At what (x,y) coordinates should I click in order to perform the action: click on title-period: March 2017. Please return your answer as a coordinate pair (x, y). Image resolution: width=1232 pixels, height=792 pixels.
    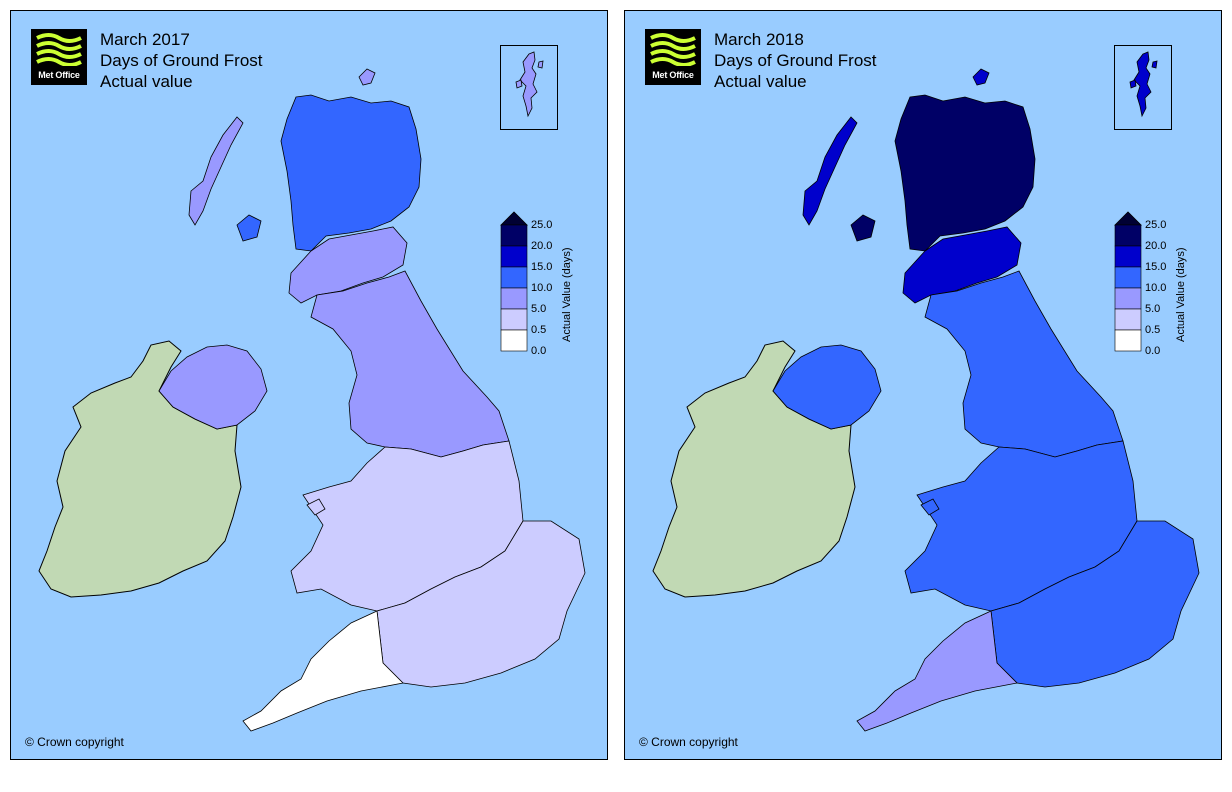
    Looking at the image, I should click on (145, 39).